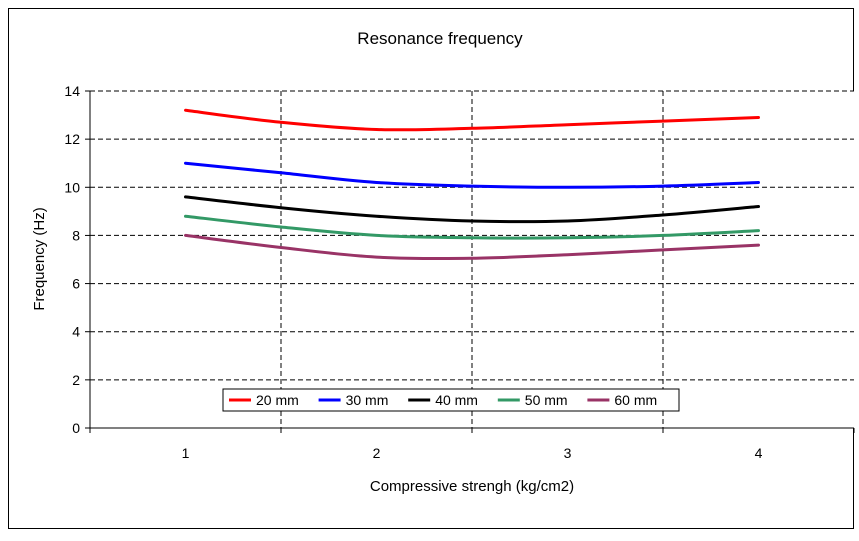  Describe the element at coordinates (367, 400) in the screenshot. I see `legend-label: 30 mm` at that location.